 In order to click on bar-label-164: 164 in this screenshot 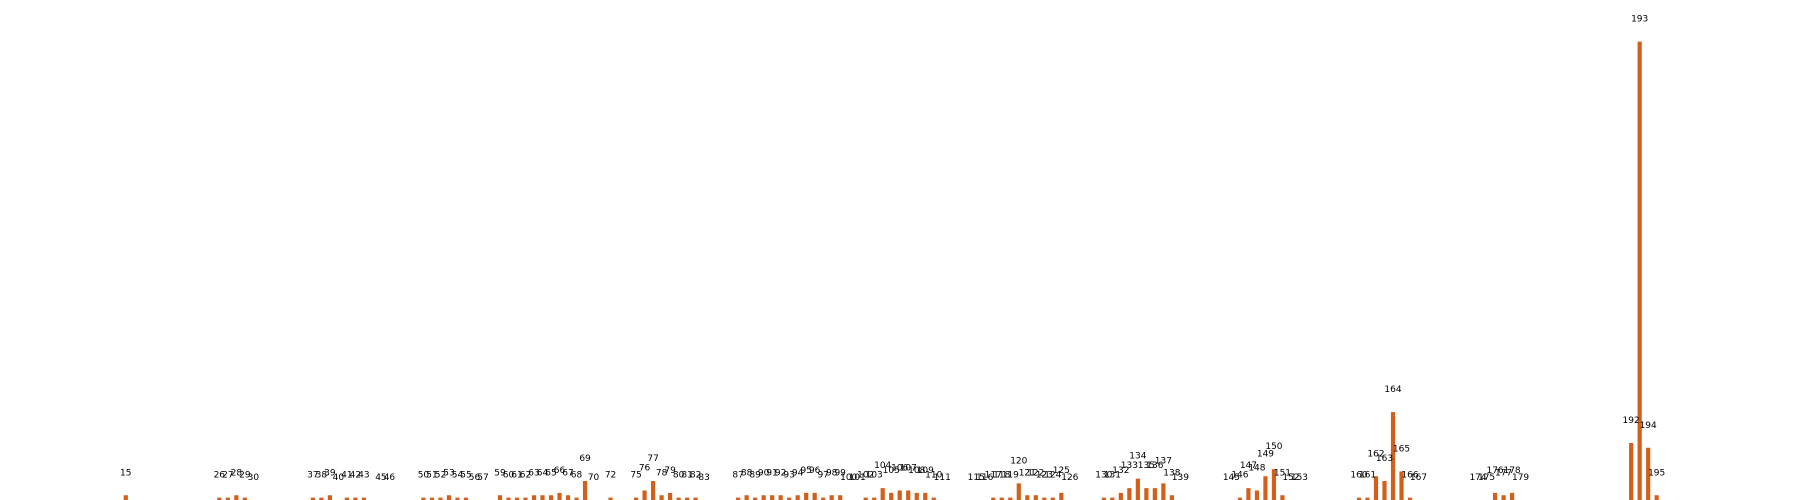, I will do `click(1392, 390)`.